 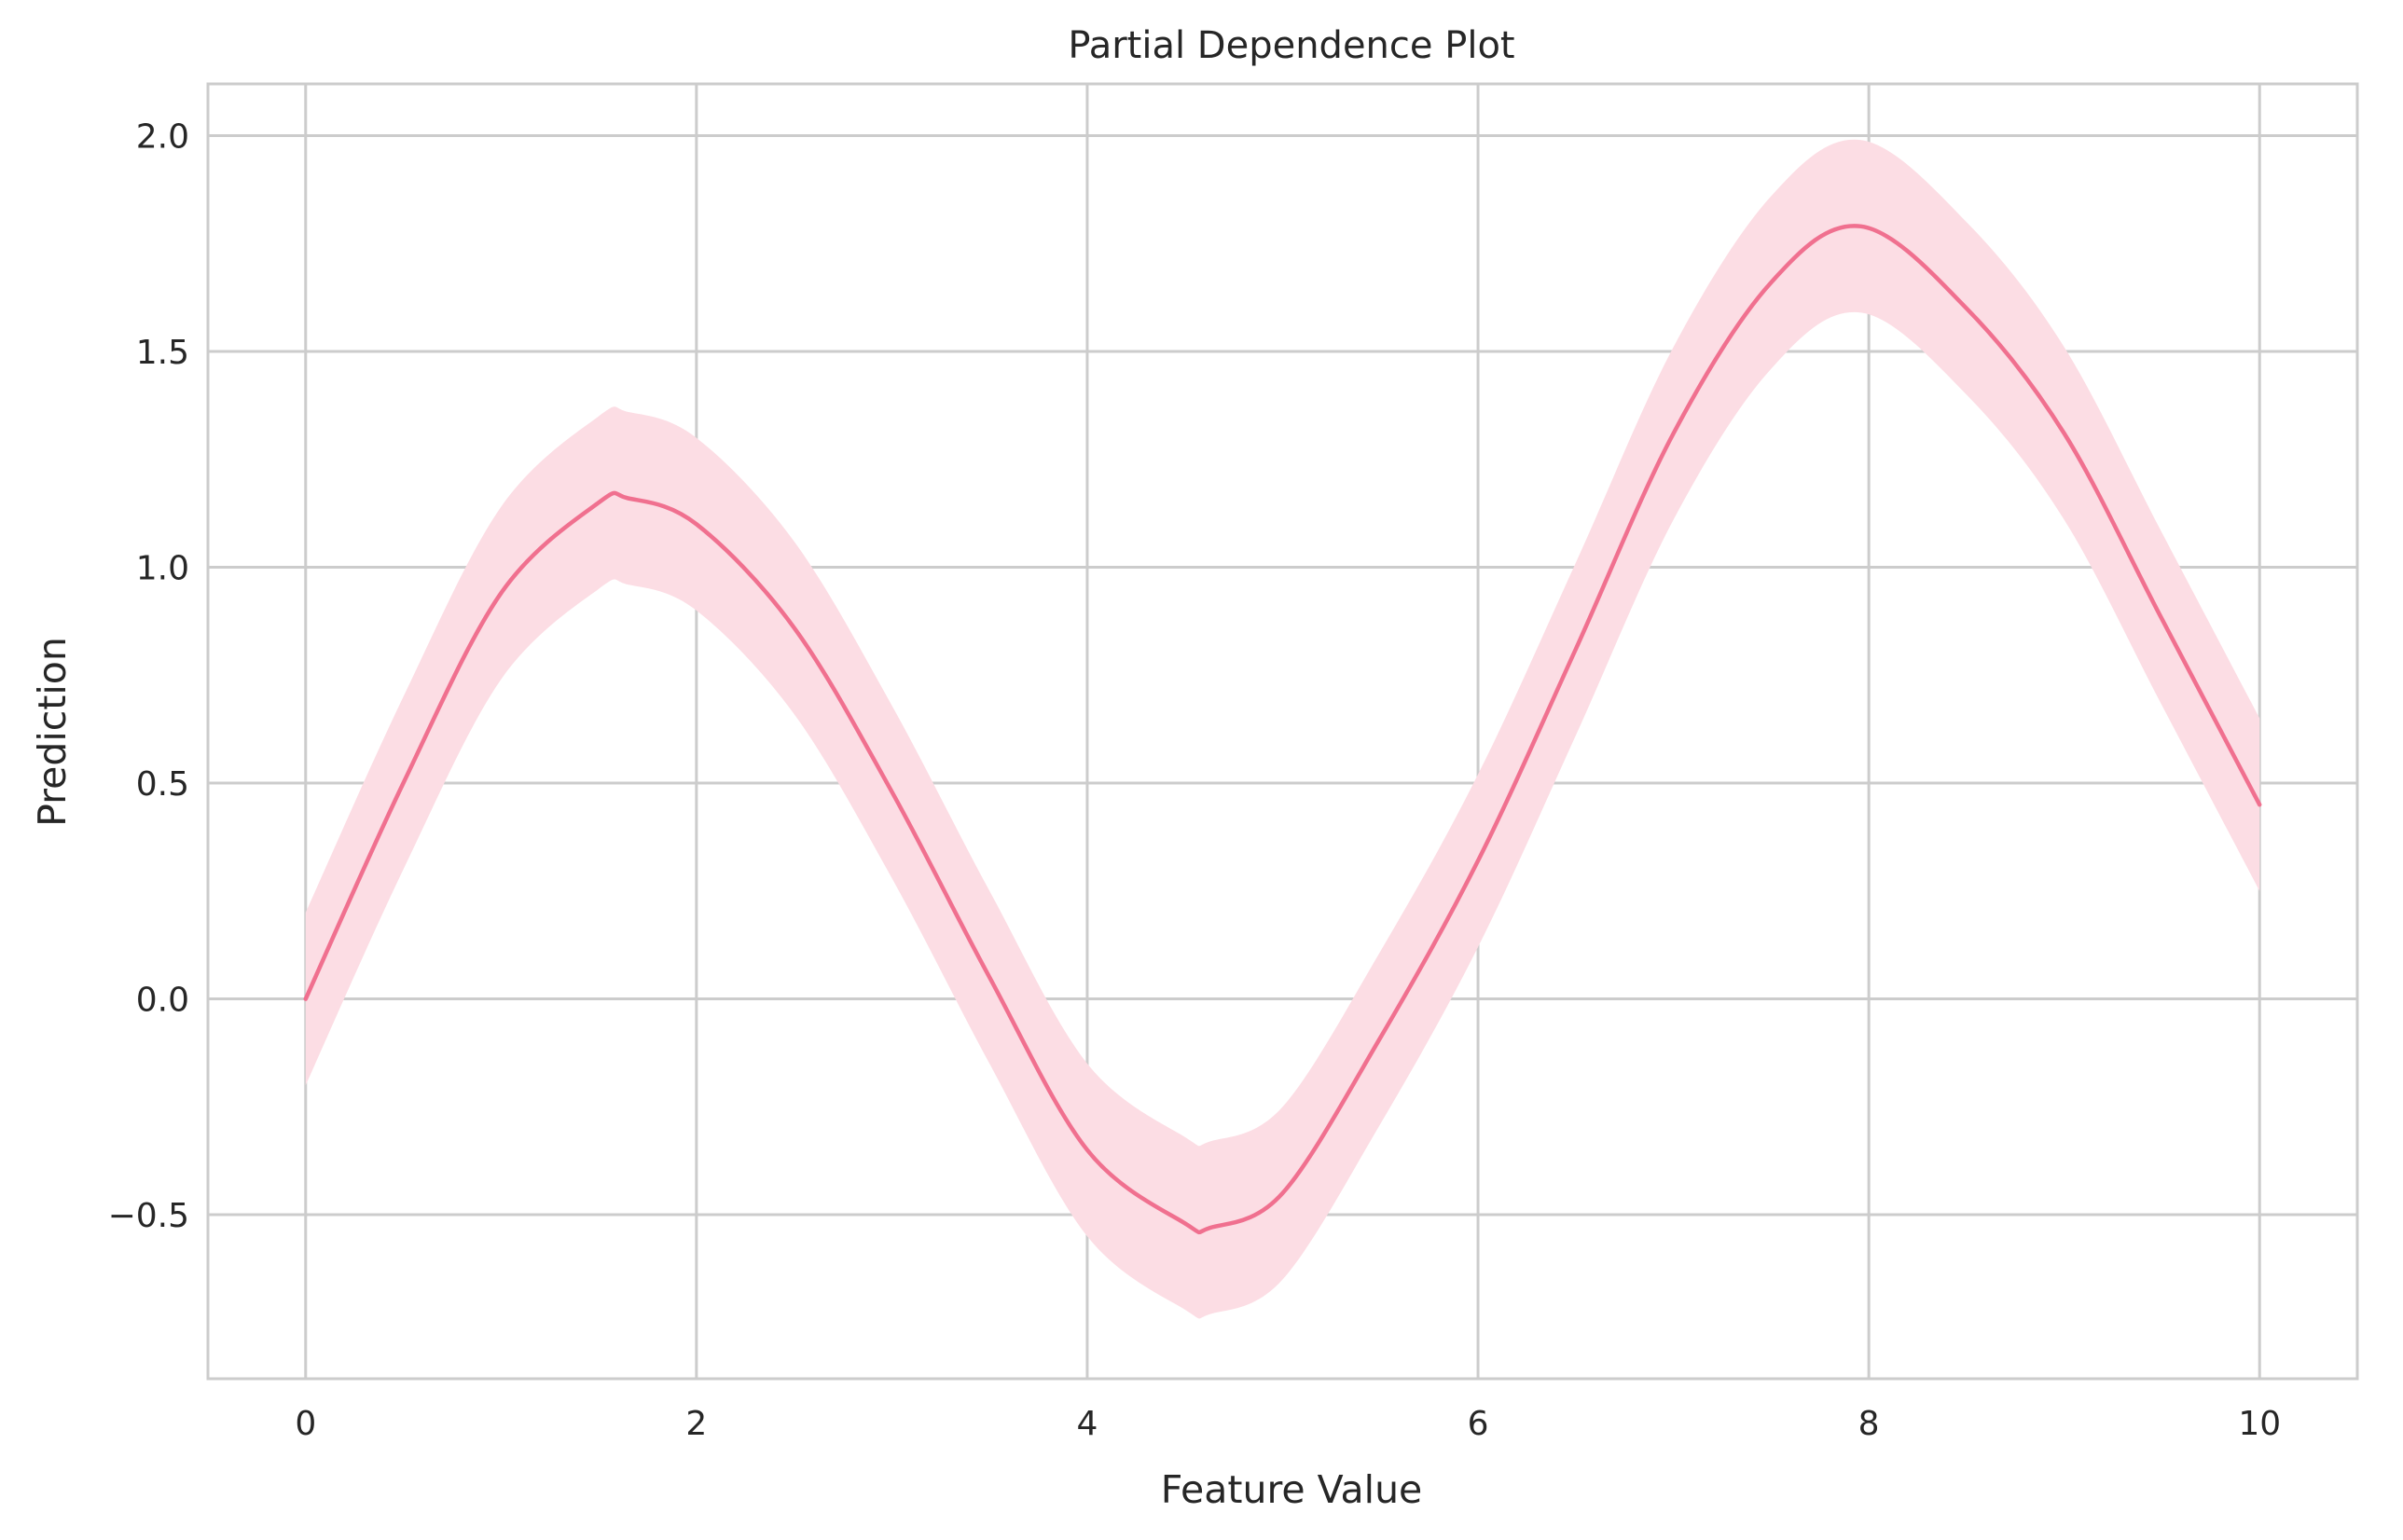 What do you see at coordinates (162, 1001) in the screenshot?
I see `y-tick-label: 0.0` at bounding box center [162, 1001].